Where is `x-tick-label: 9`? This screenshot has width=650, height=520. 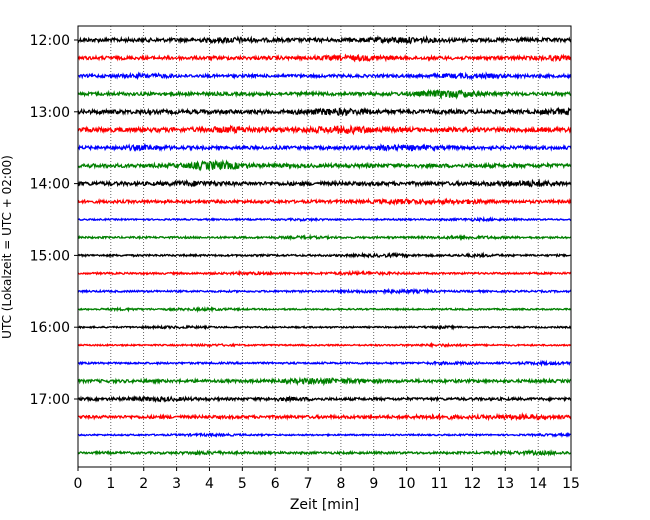 x-tick-label: 9 is located at coordinates (373, 484).